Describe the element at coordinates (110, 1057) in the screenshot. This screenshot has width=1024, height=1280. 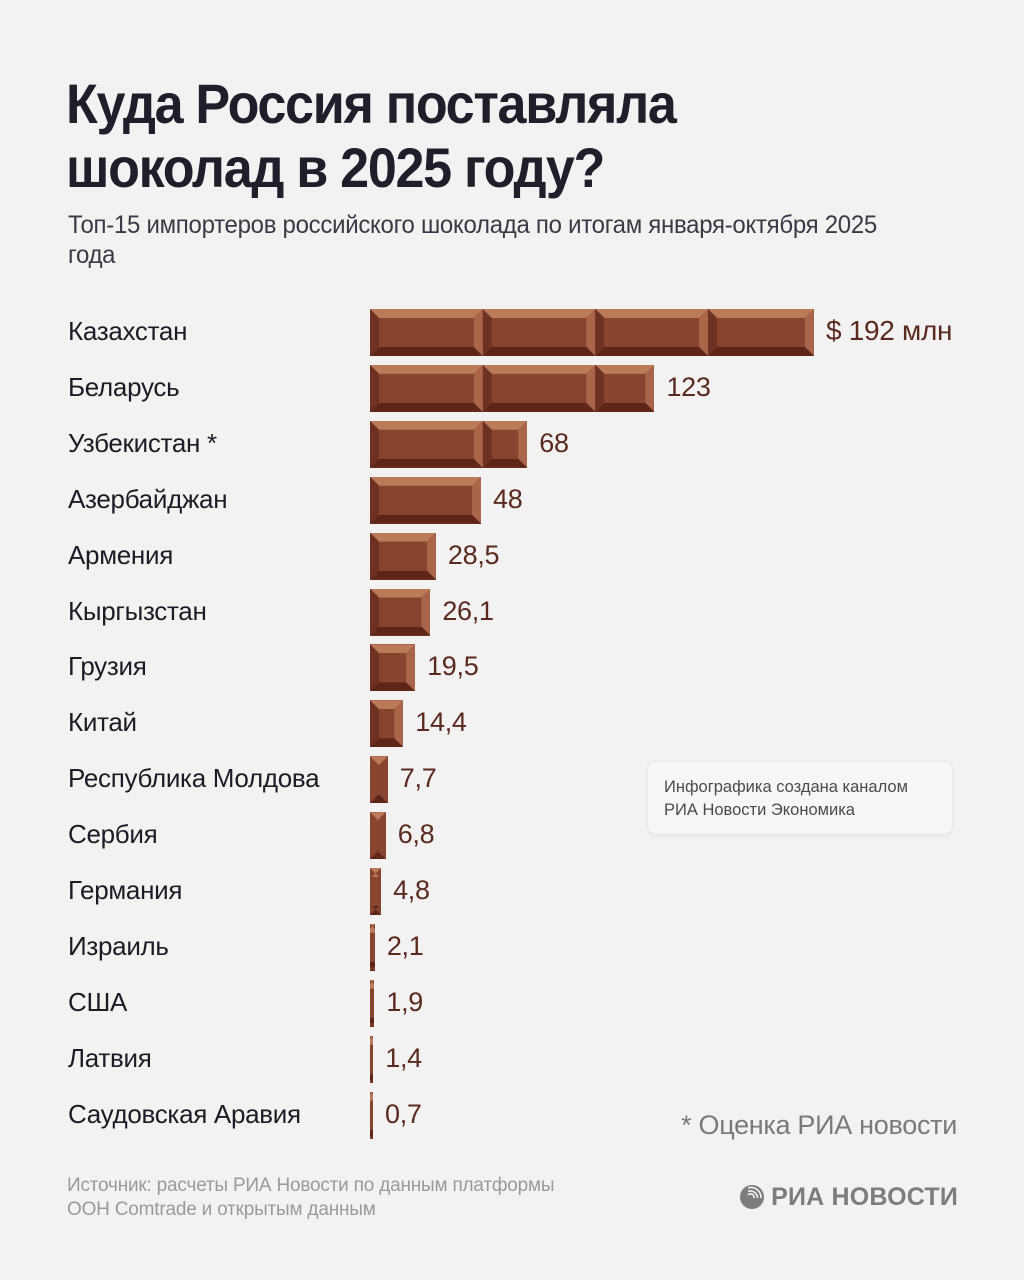
I see `country-label: Латвия` at that location.